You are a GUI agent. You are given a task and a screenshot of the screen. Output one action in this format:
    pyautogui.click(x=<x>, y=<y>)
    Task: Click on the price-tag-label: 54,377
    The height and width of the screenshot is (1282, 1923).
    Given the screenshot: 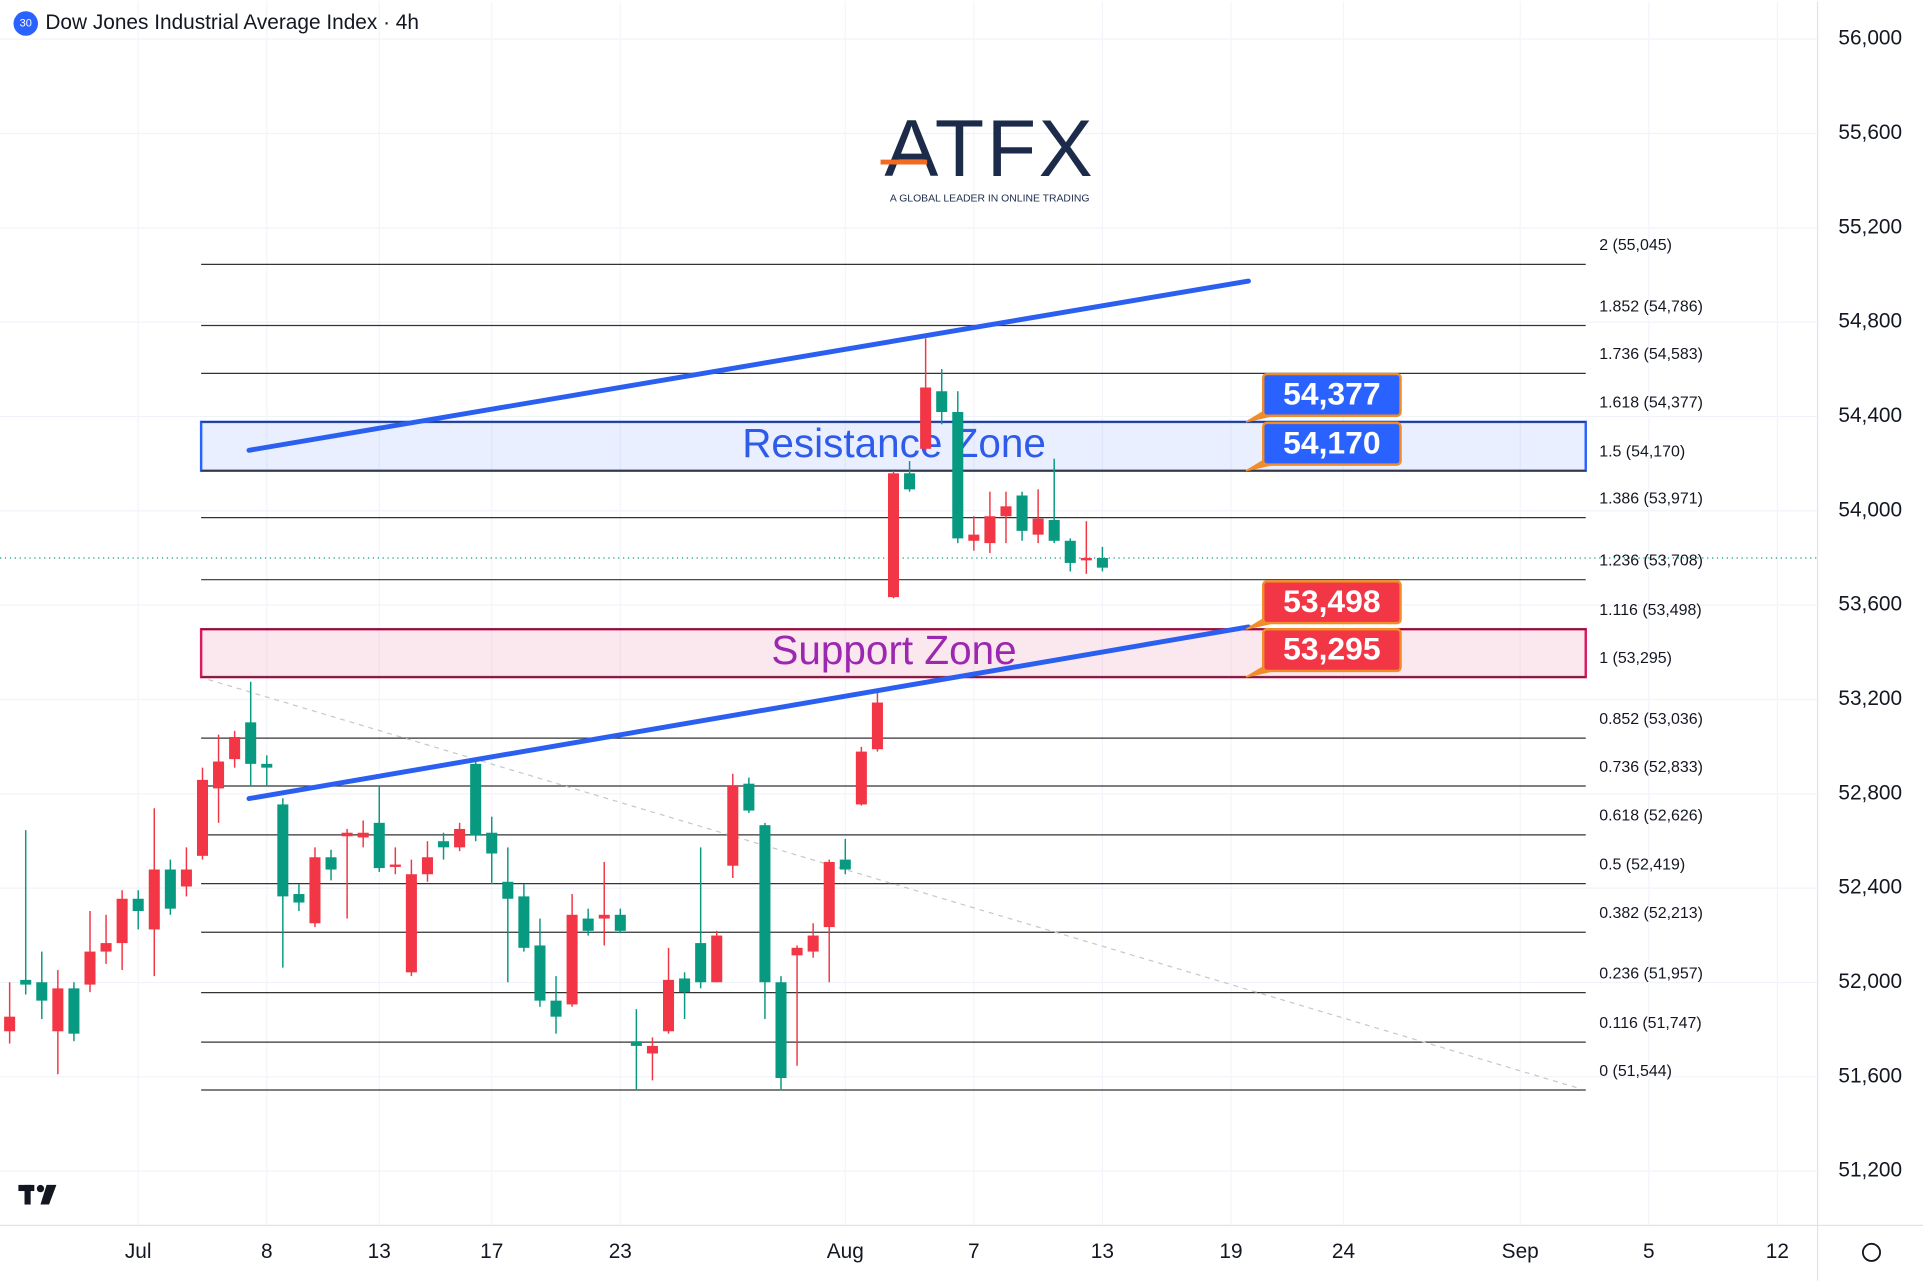 What is the action you would take?
    pyautogui.click(x=1331, y=394)
    